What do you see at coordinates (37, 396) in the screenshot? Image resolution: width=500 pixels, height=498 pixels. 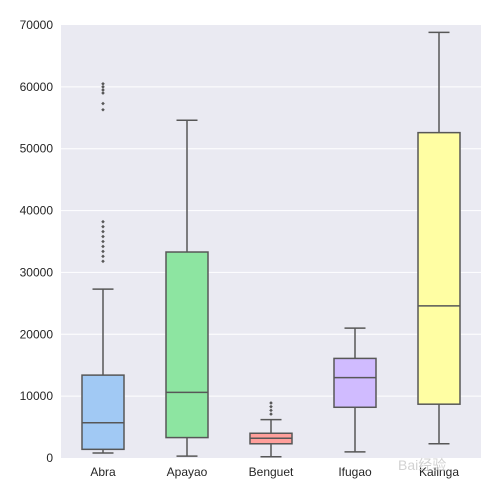 I see `y-tick-label: 10000` at bounding box center [37, 396].